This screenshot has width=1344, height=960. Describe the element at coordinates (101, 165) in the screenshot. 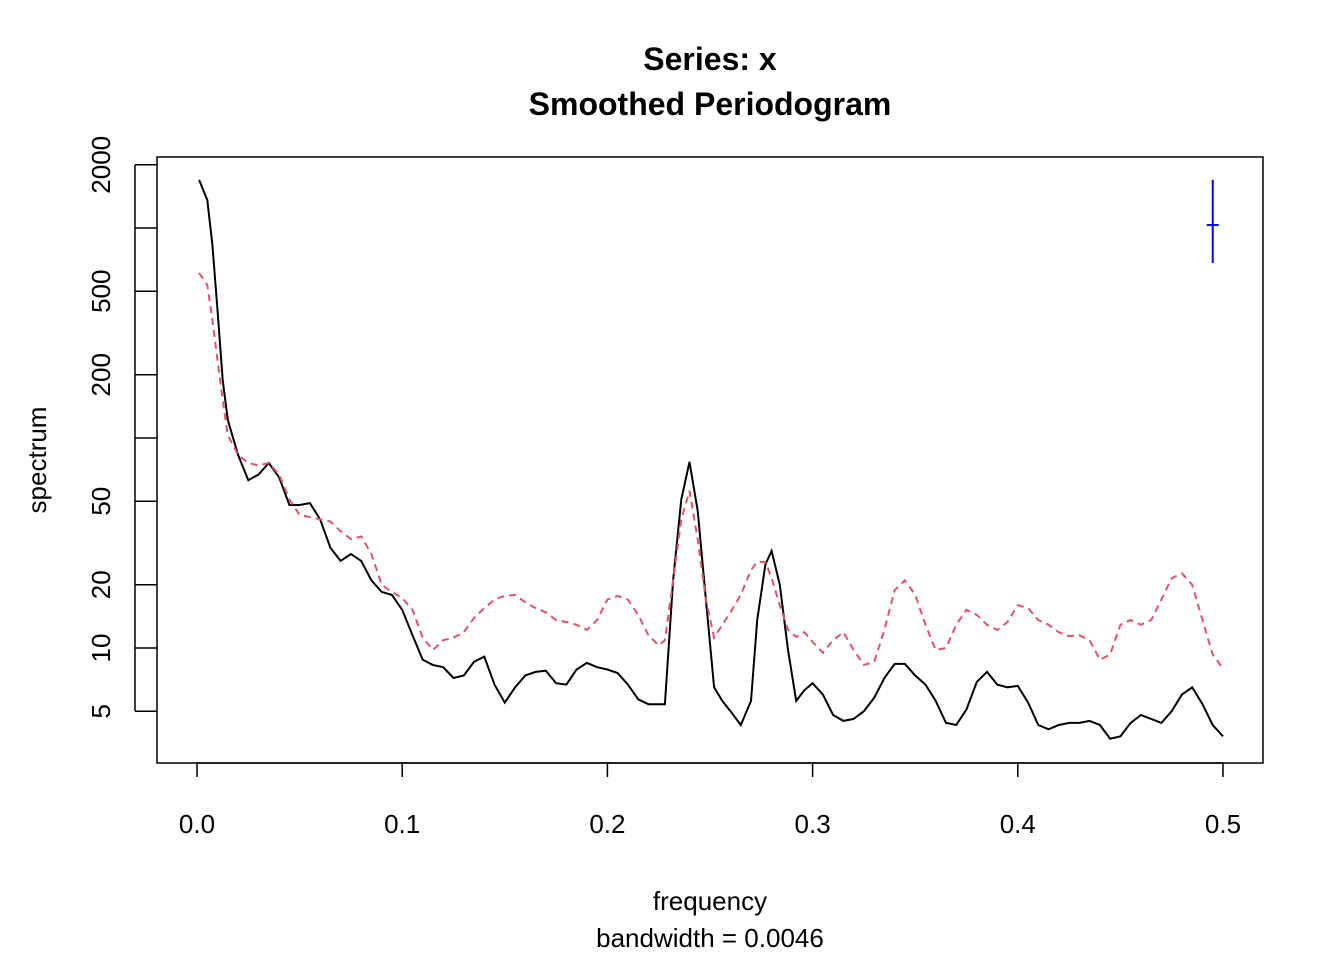

I see `y-tick-label: 2000` at that location.